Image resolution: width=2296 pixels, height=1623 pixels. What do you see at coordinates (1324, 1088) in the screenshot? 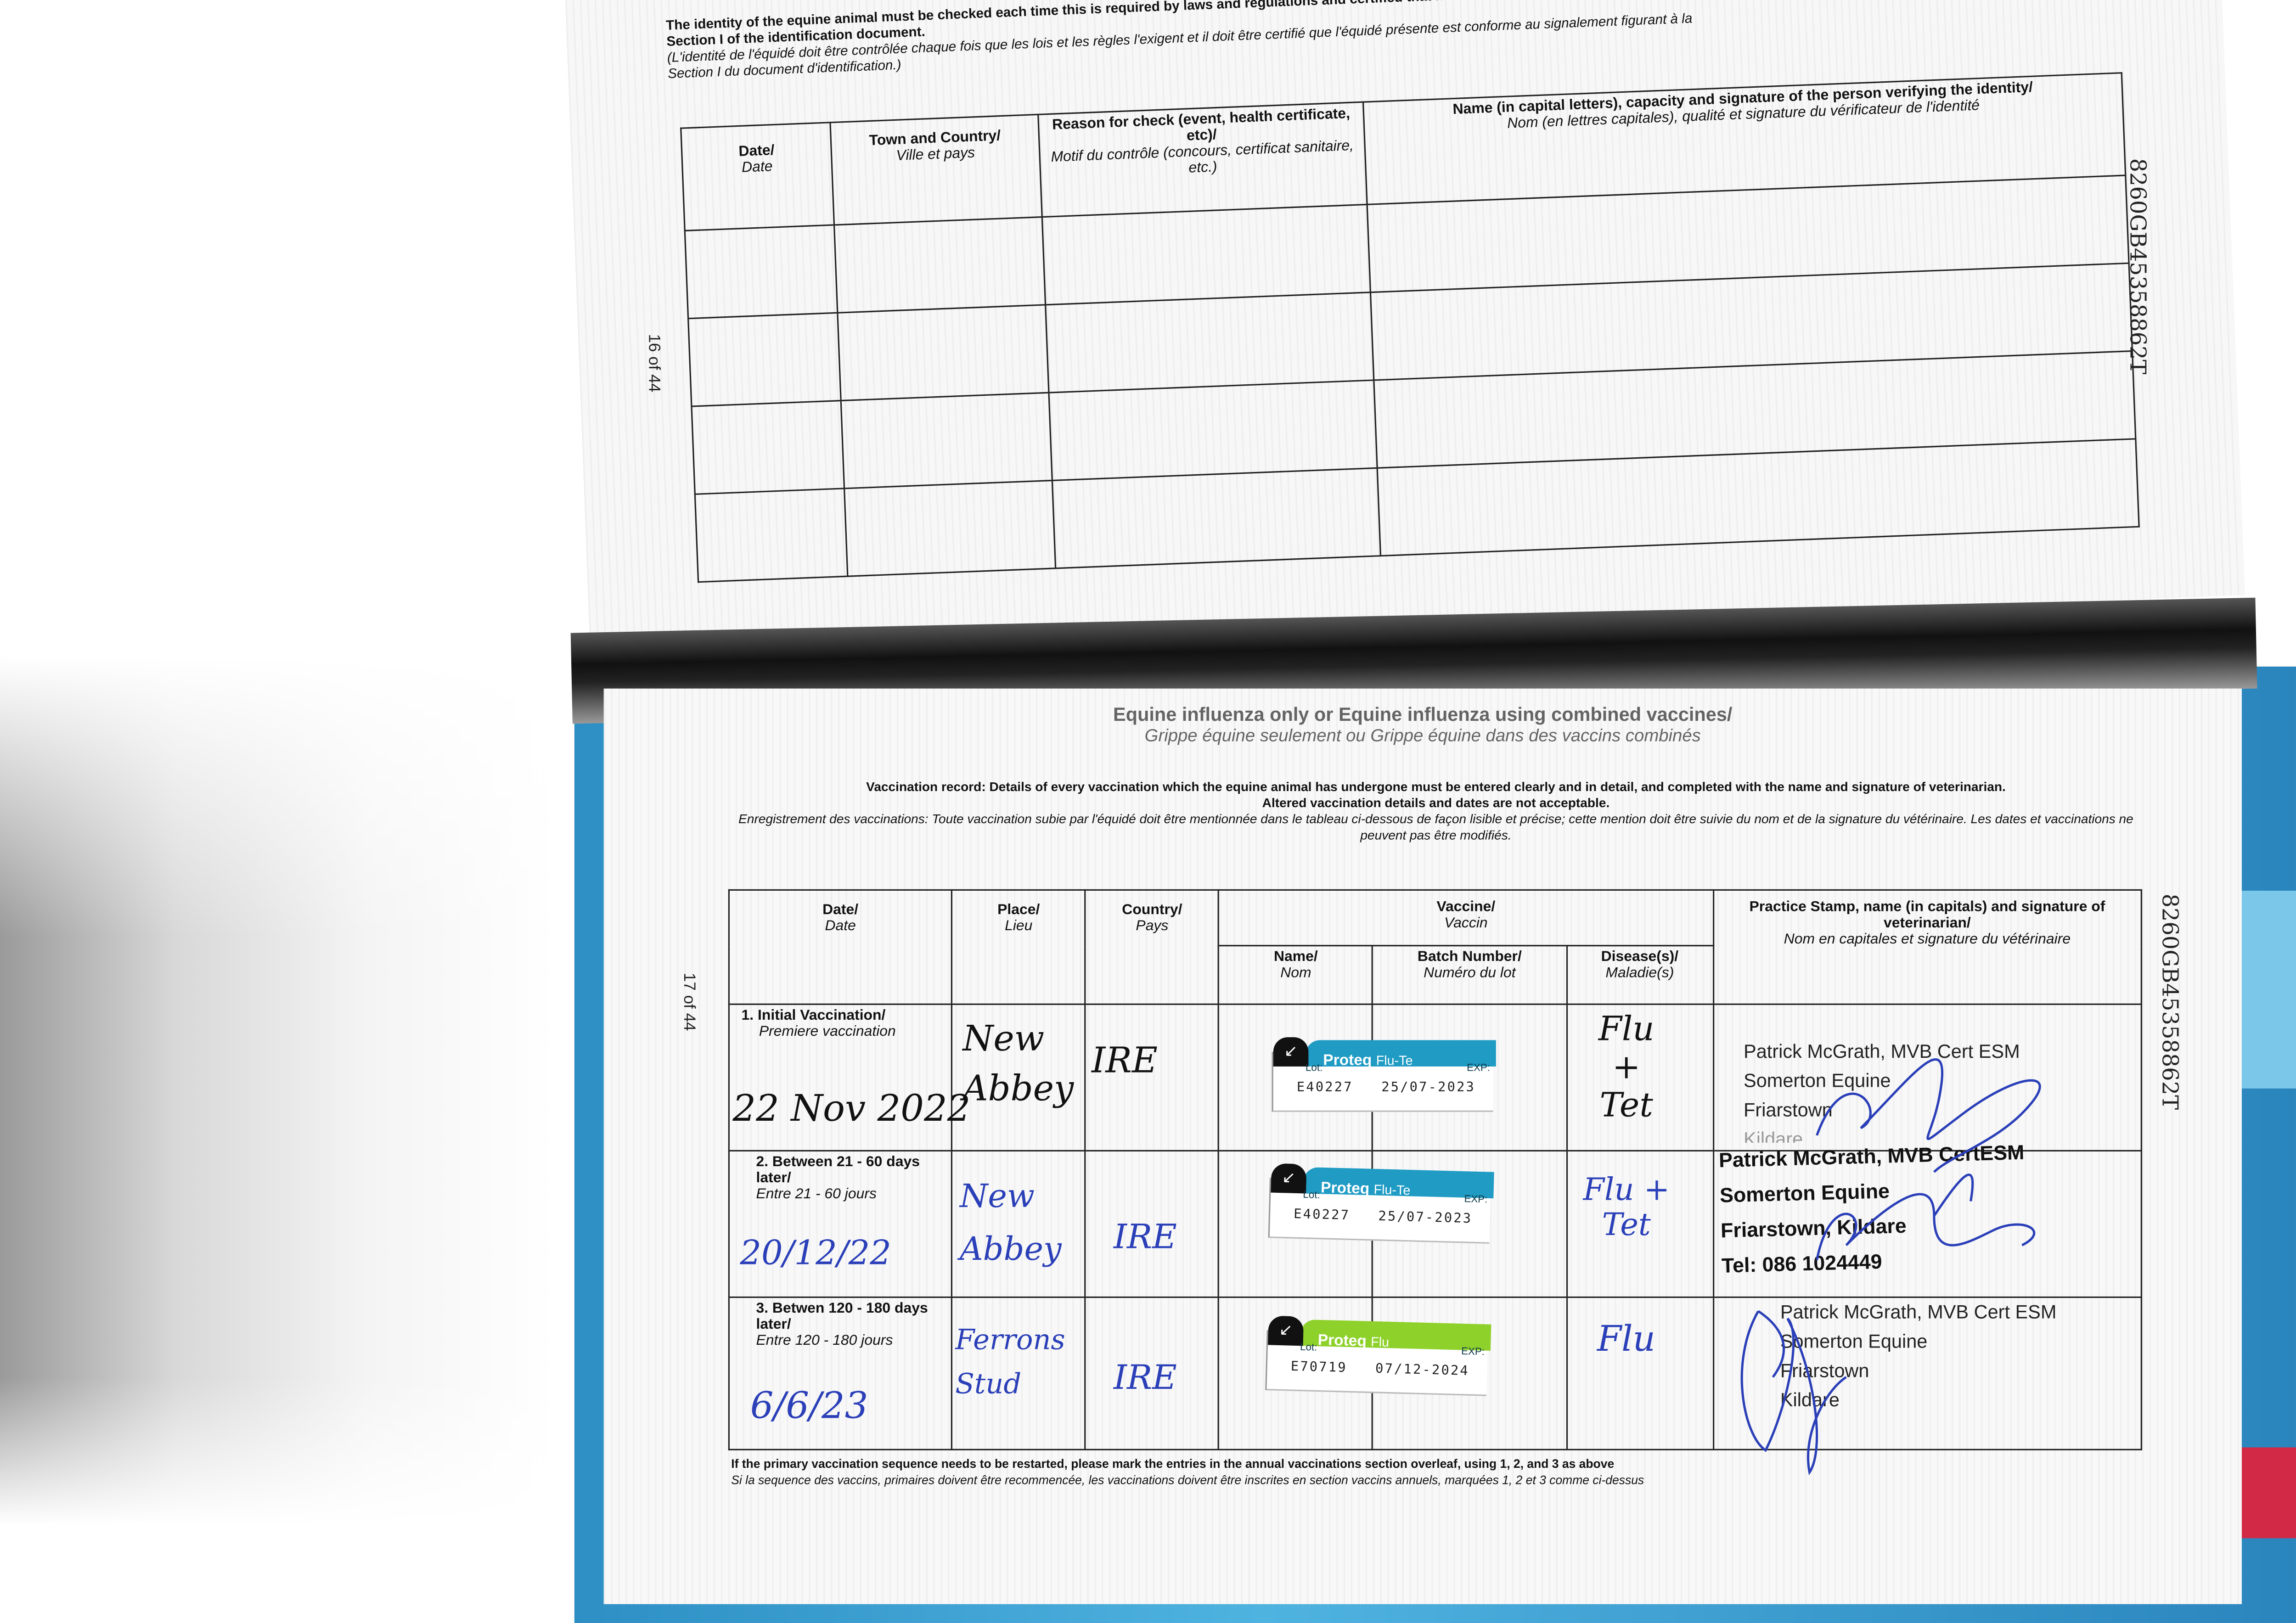
I see `batch-number: E40227` at bounding box center [1324, 1088].